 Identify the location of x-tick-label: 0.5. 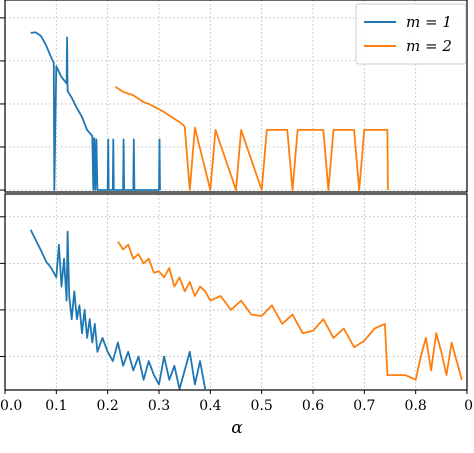
(262, 406).